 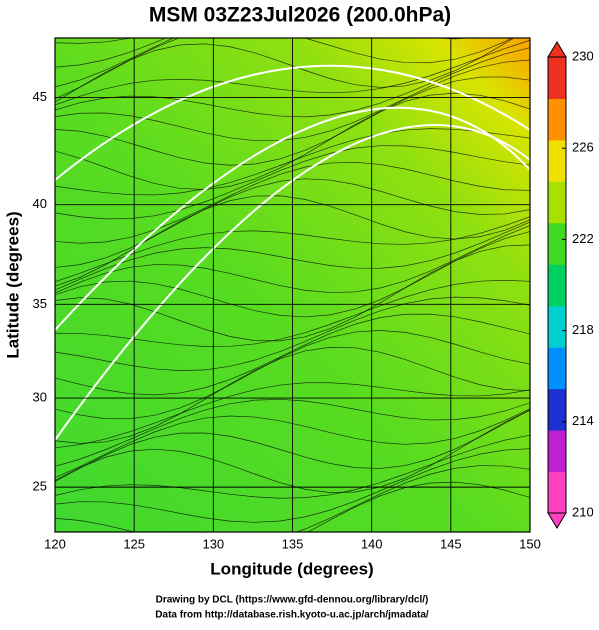 What do you see at coordinates (583, 511) in the screenshot?
I see `colorbar-tick-label: 210` at bounding box center [583, 511].